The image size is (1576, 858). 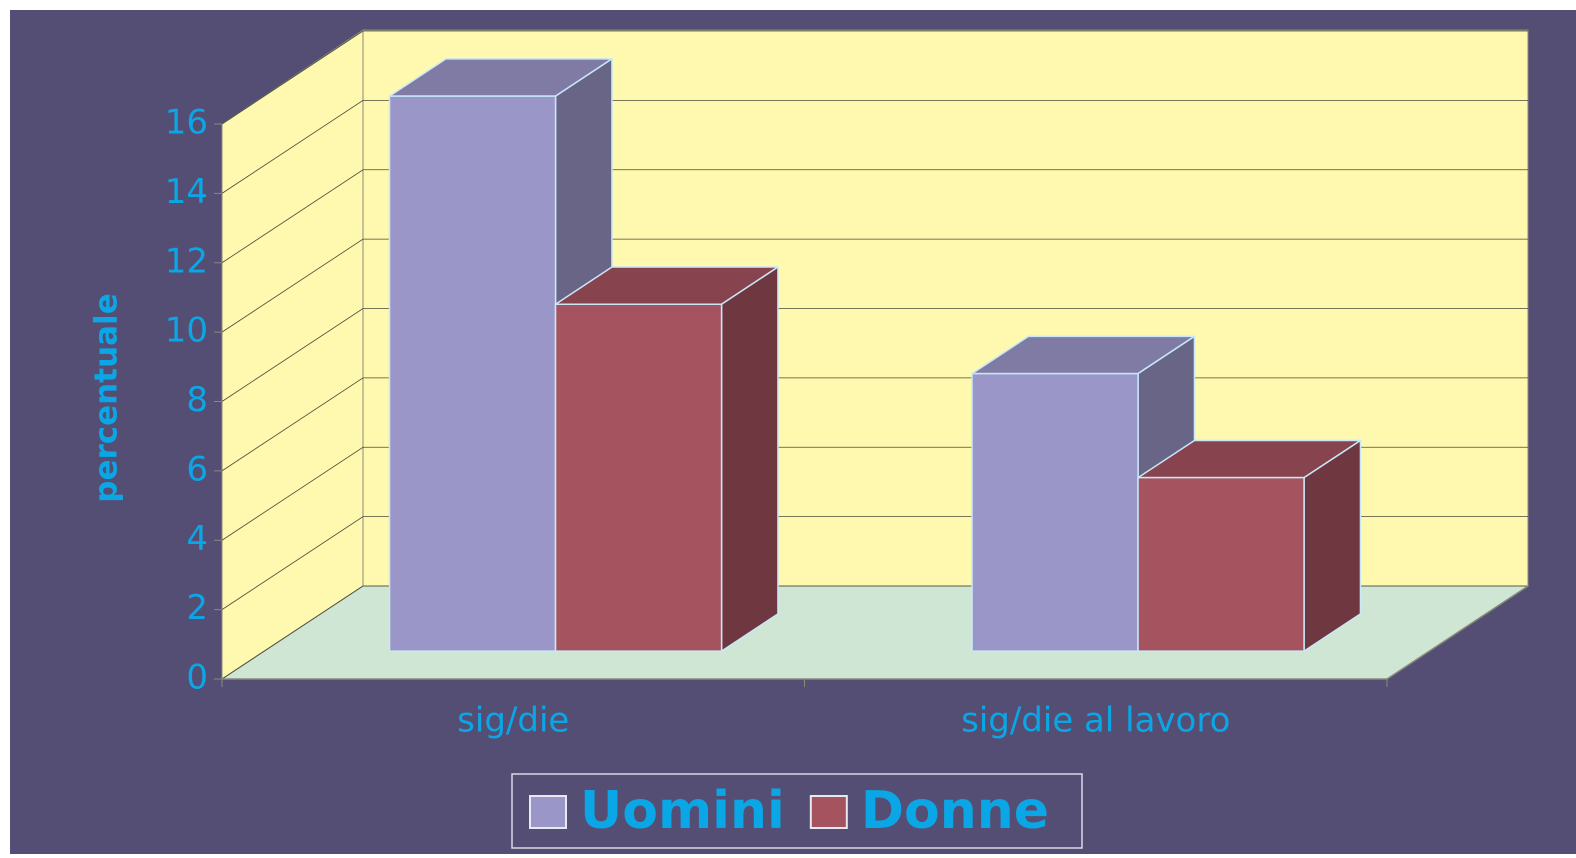 What do you see at coordinates (197, 539) in the screenshot?
I see `y-tick-label: 4` at bounding box center [197, 539].